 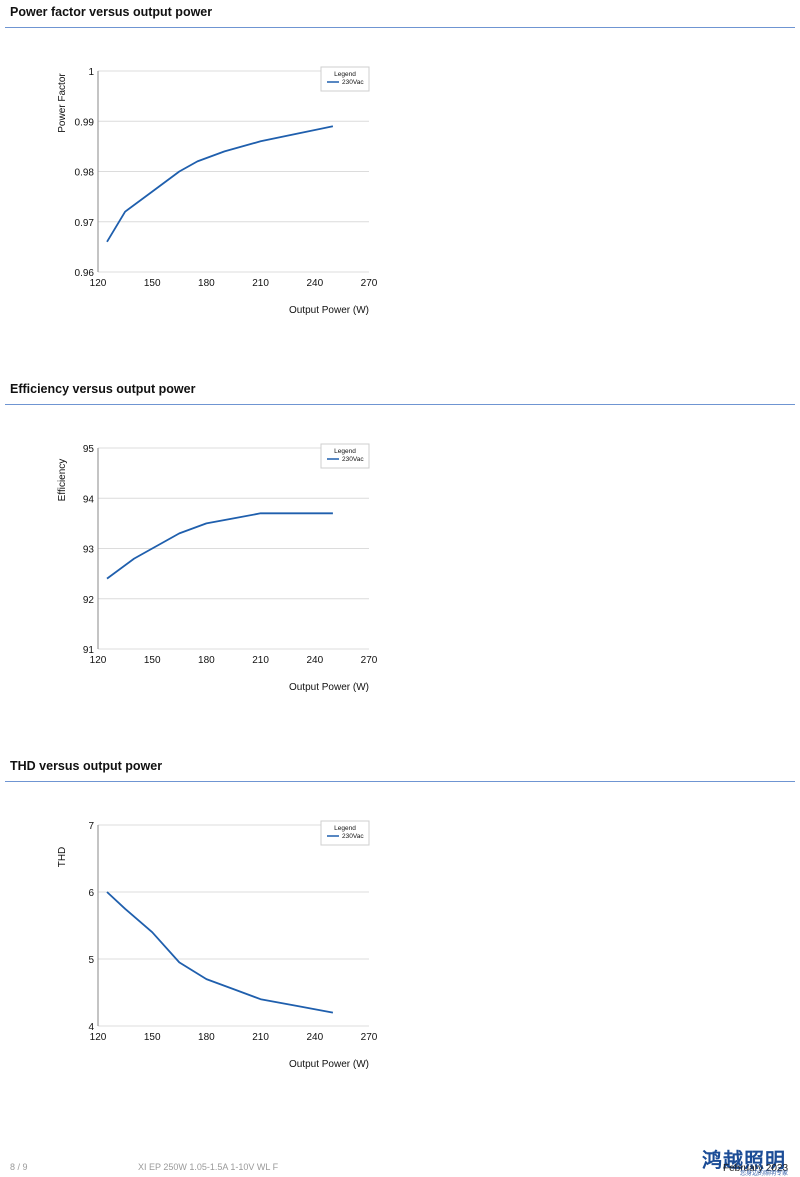 I want to click on y-tick-label: 1, so click(x=91, y=72).